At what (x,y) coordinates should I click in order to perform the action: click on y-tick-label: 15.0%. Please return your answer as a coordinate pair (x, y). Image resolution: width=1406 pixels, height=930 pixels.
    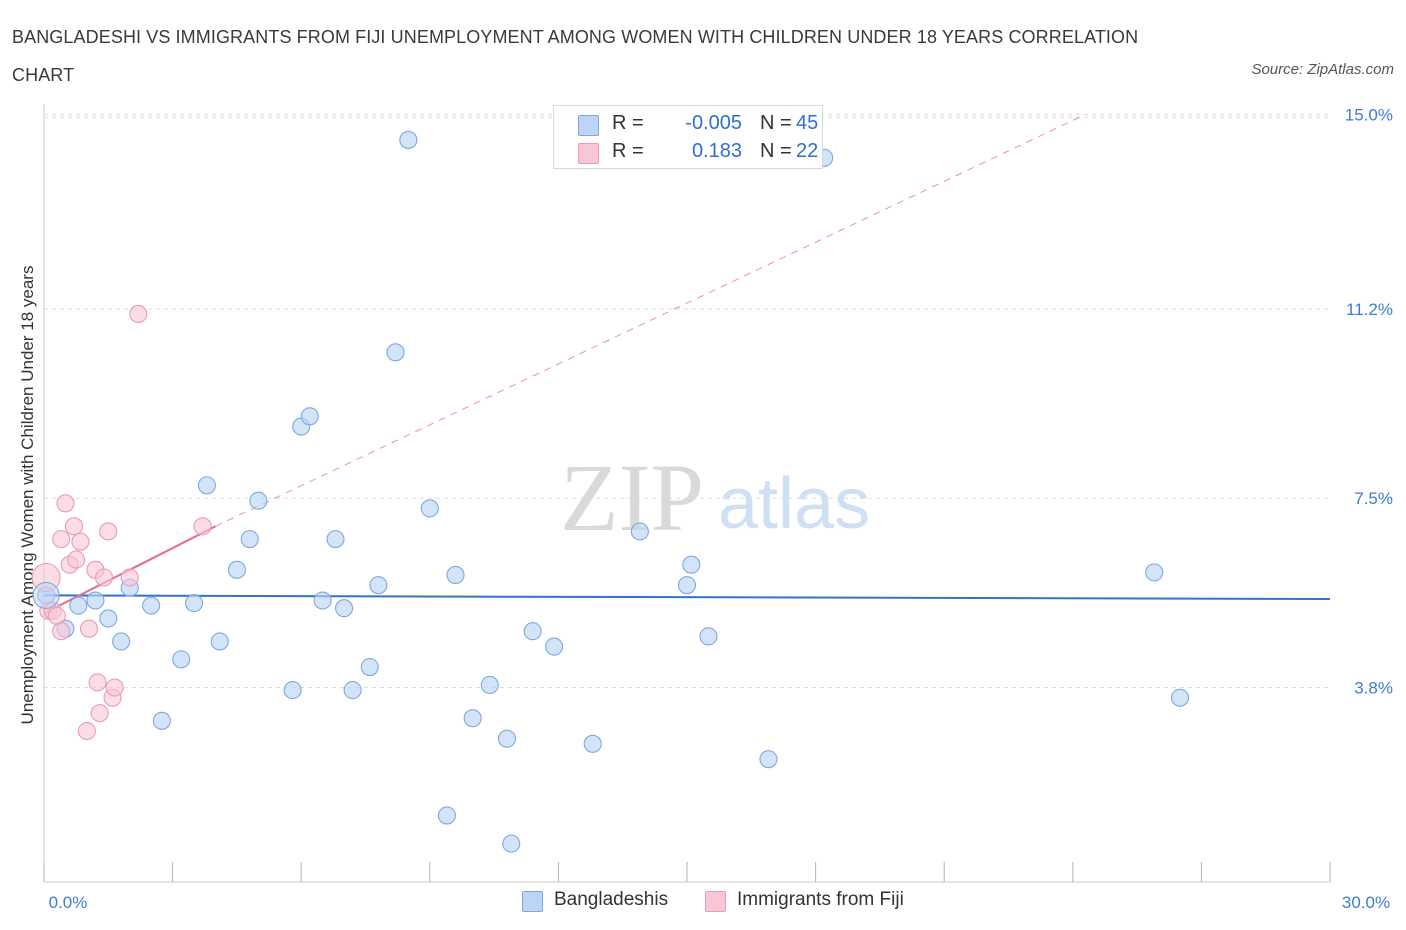
    Looking at the image, I should click on (1369, 114).